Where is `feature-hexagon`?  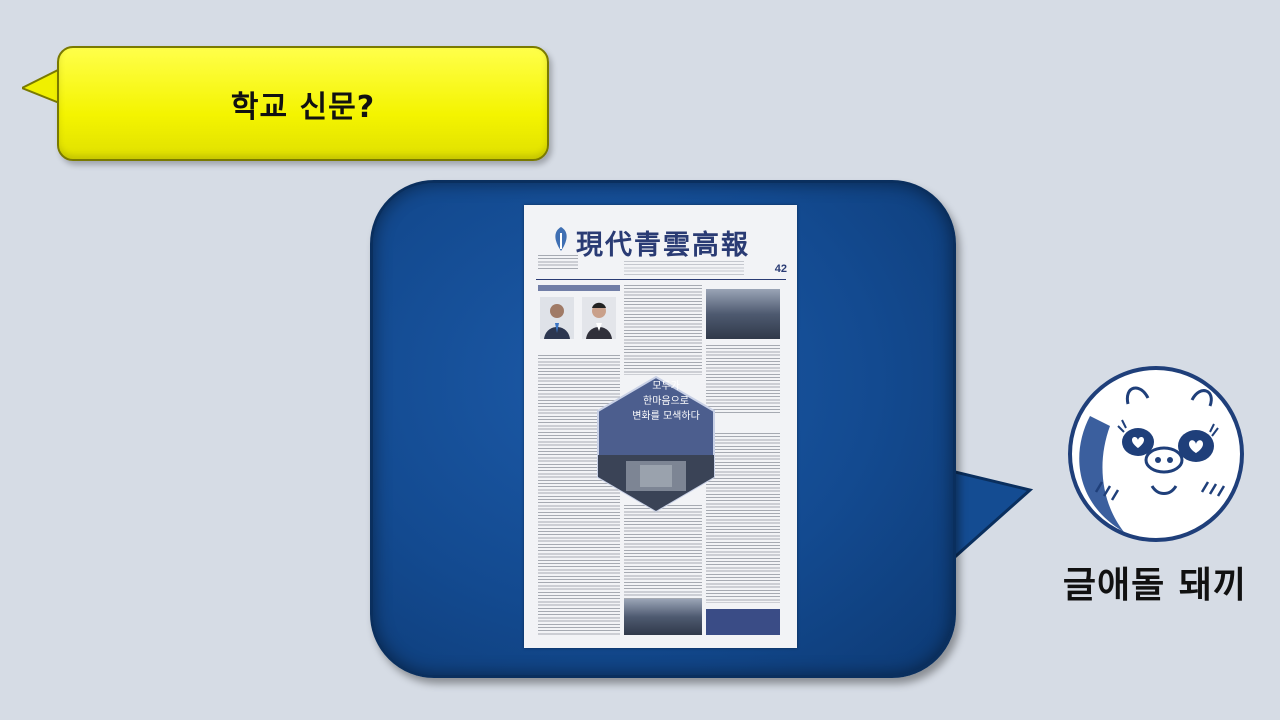
feature-hexagon is located at coordinates (656, 444).